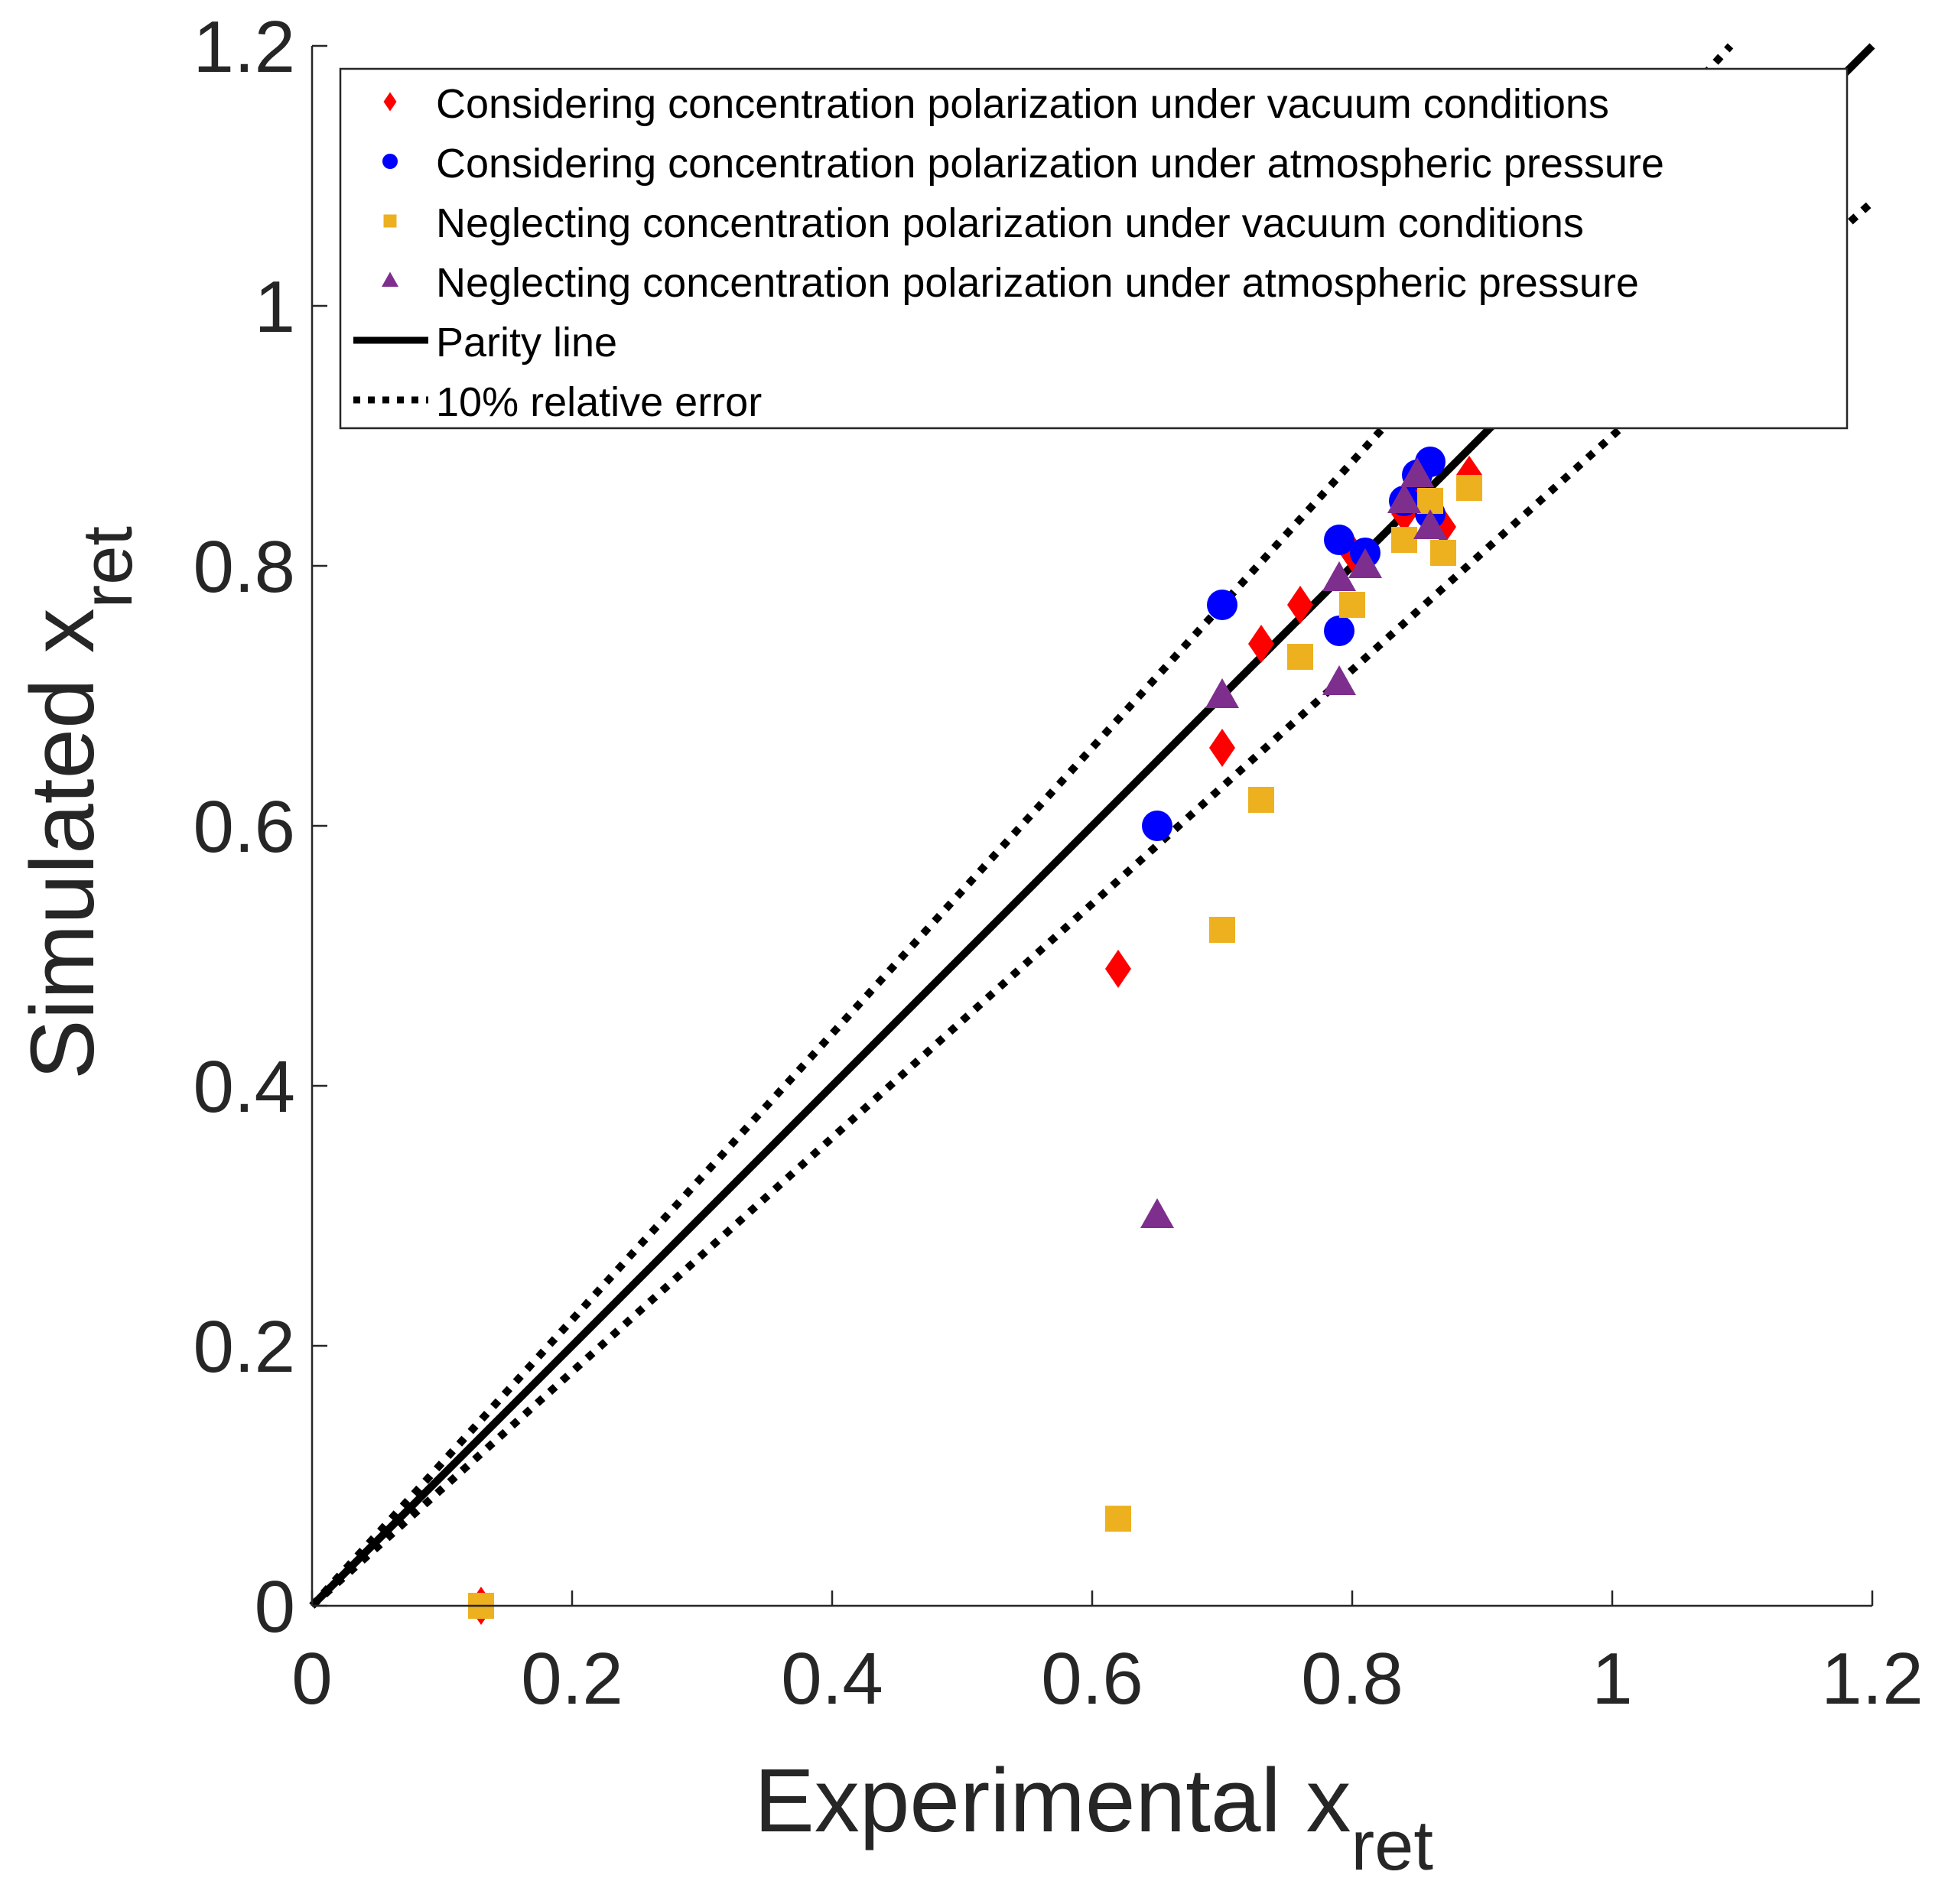 The width and height of the screenshot is (1935, 1904). What do you see at coordinates (1092, 1679) in the screenshot?
I see `x-tick-label: 0.6` at bounding box center [1092, 1679].